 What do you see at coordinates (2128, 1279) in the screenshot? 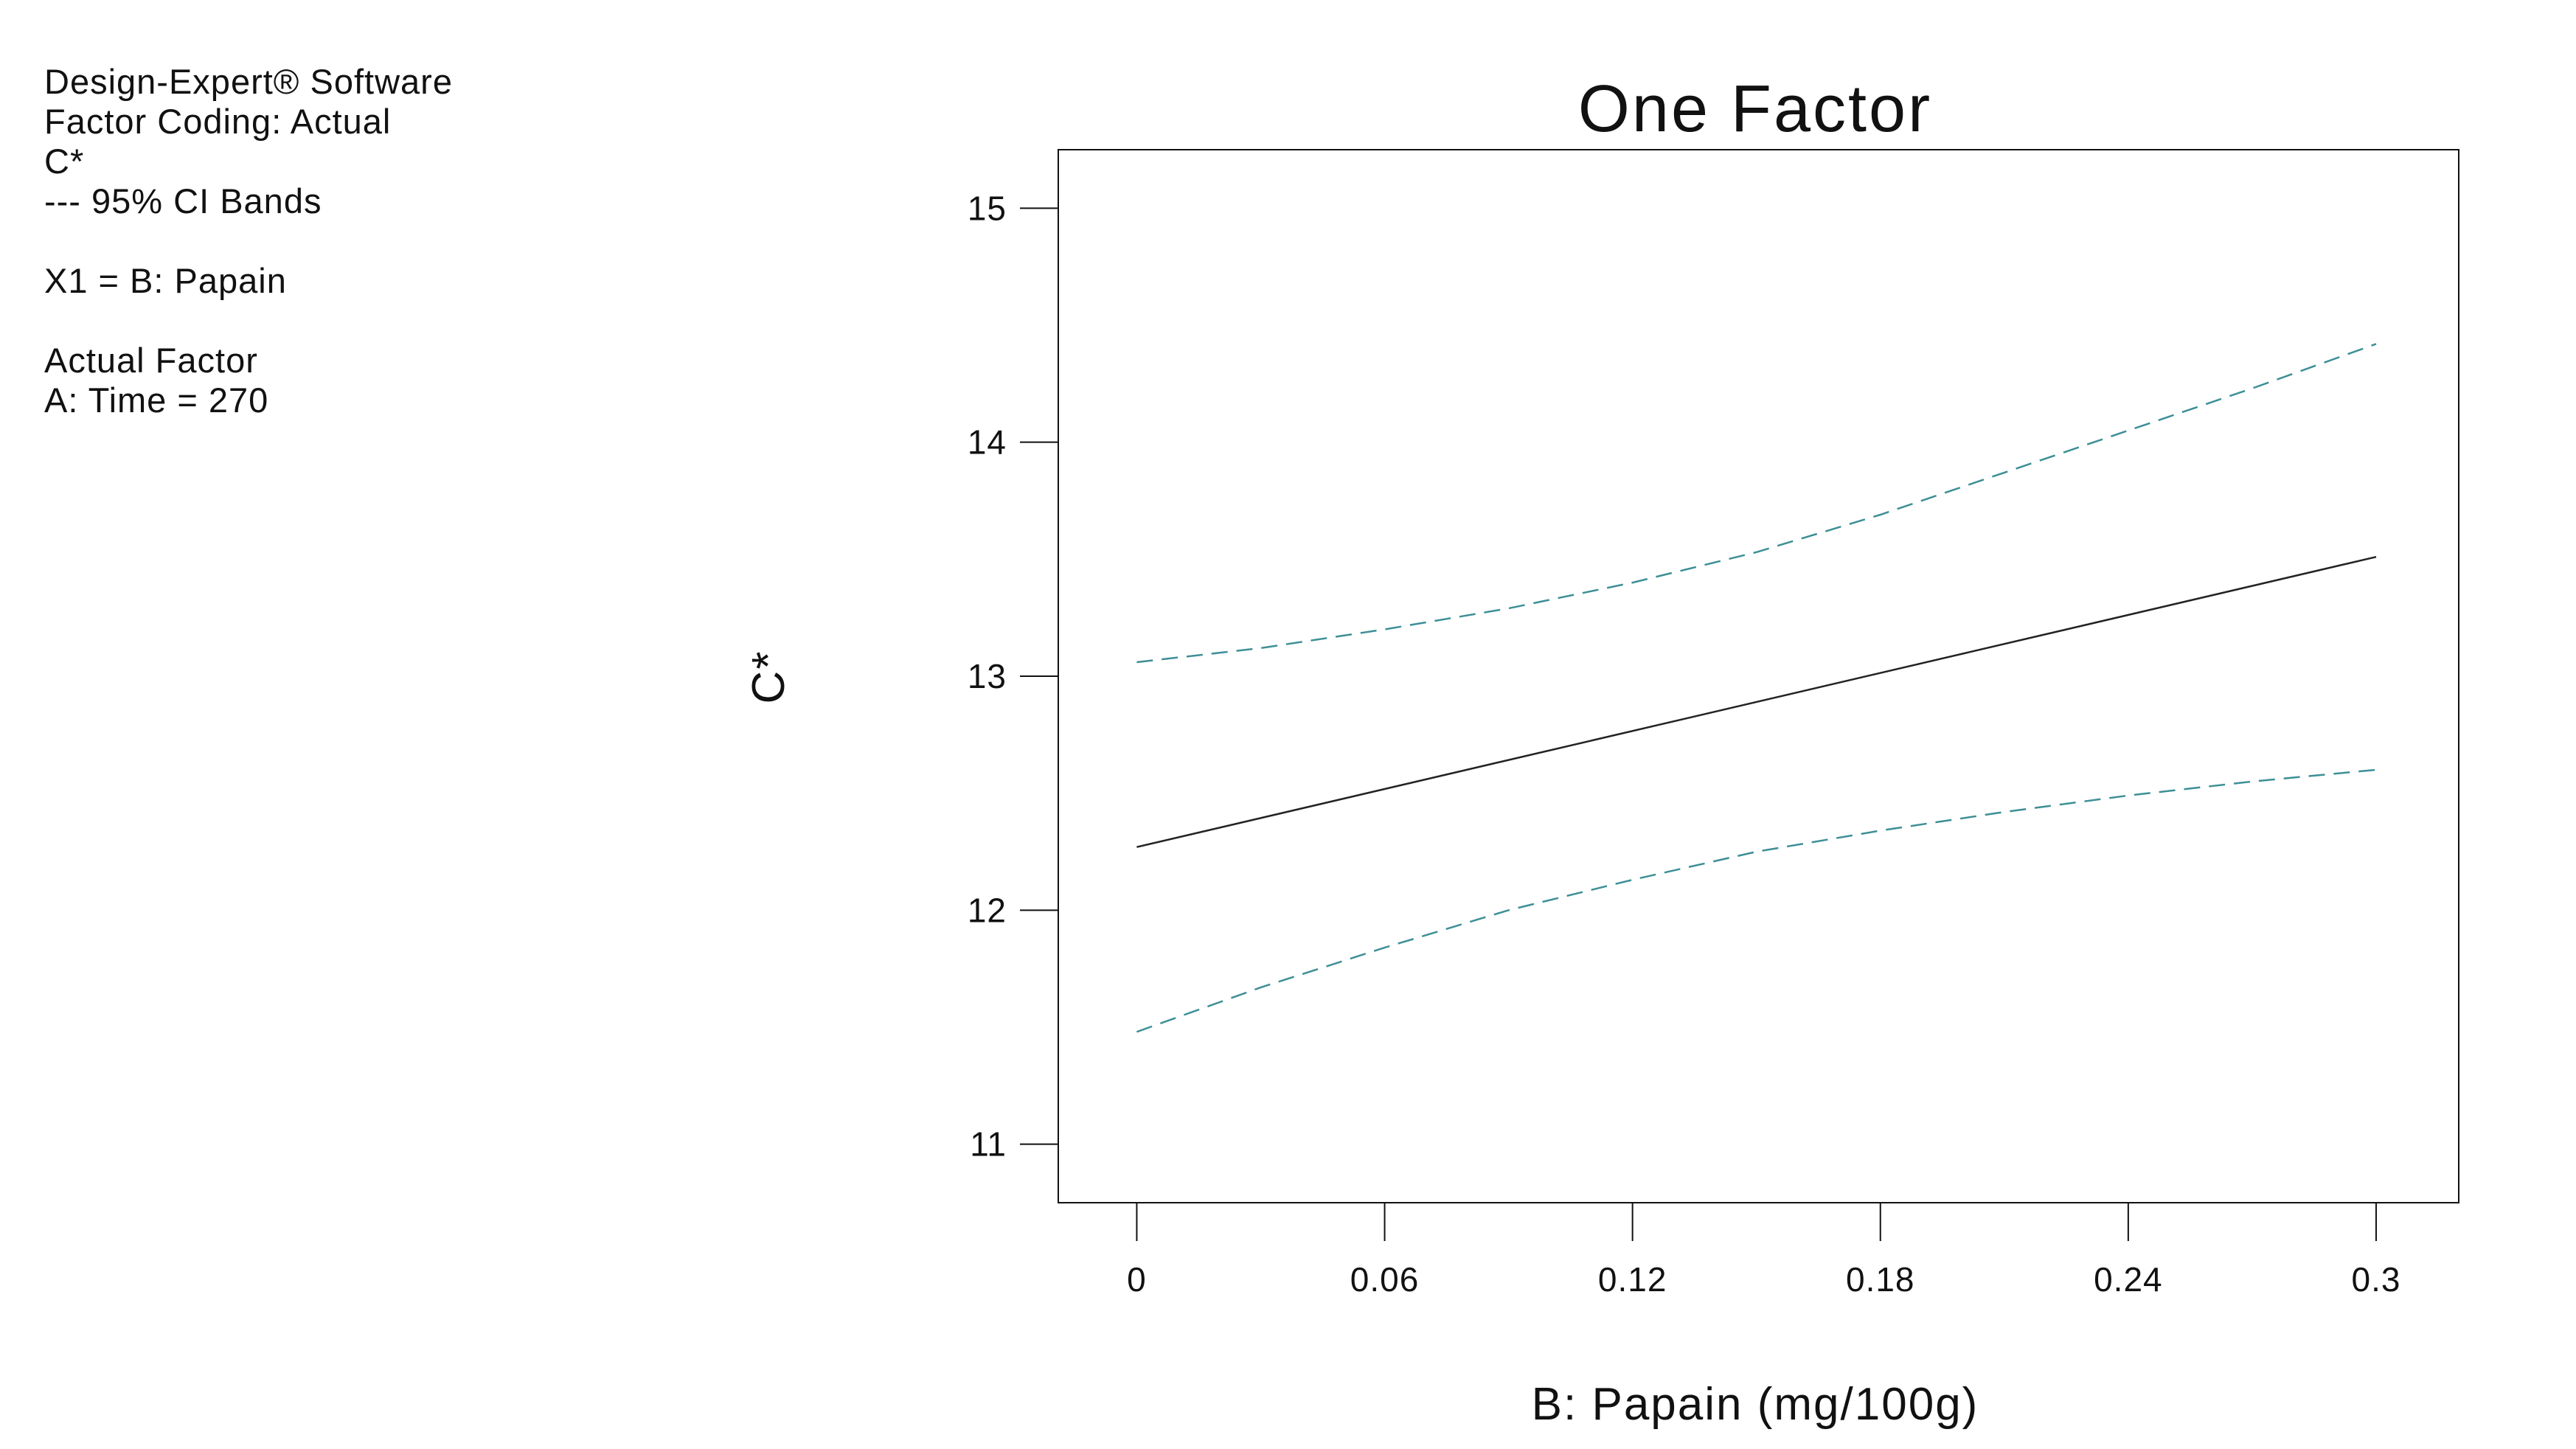
I see `x-tick-label: 0.24` at bounding box center [2128, 1279].